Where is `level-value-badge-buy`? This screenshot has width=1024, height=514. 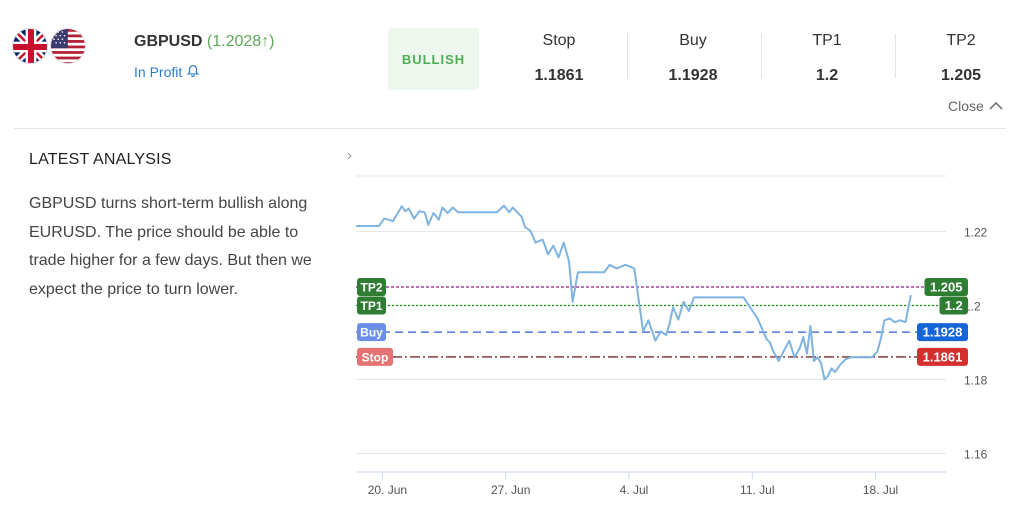
level-value-badge-buy is located at coordinates (942, 332).